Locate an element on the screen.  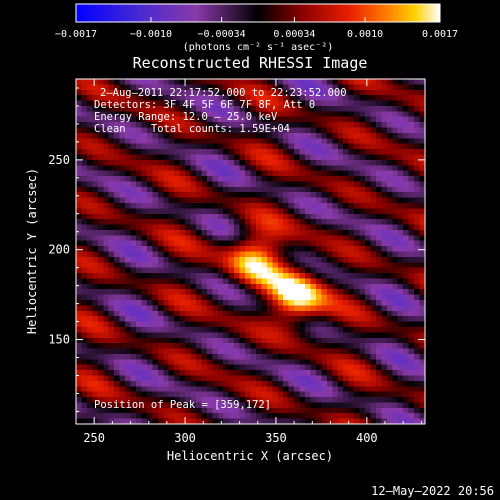
x-tick-label: 250 is located at coordinates (94, 438).